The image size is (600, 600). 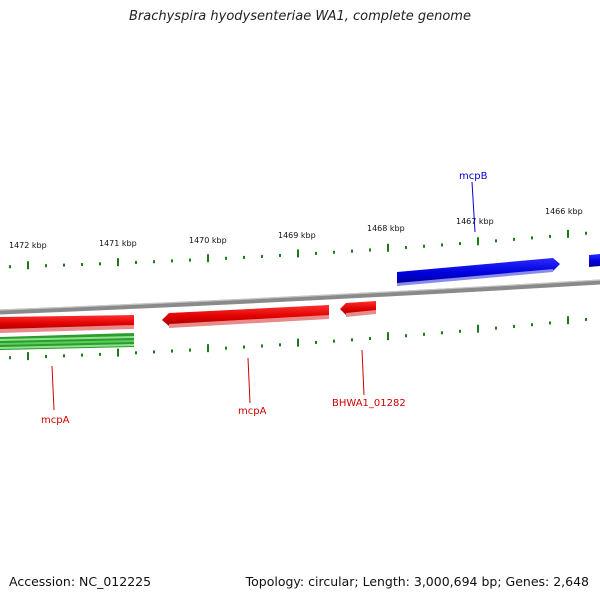 I want to click on ruler-upper, so click(x=298, y=249).